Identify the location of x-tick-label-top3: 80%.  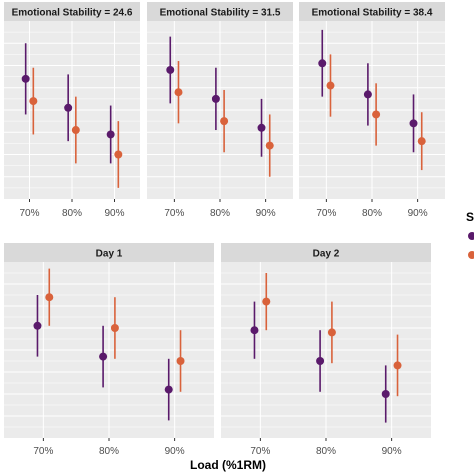
(372, 213).